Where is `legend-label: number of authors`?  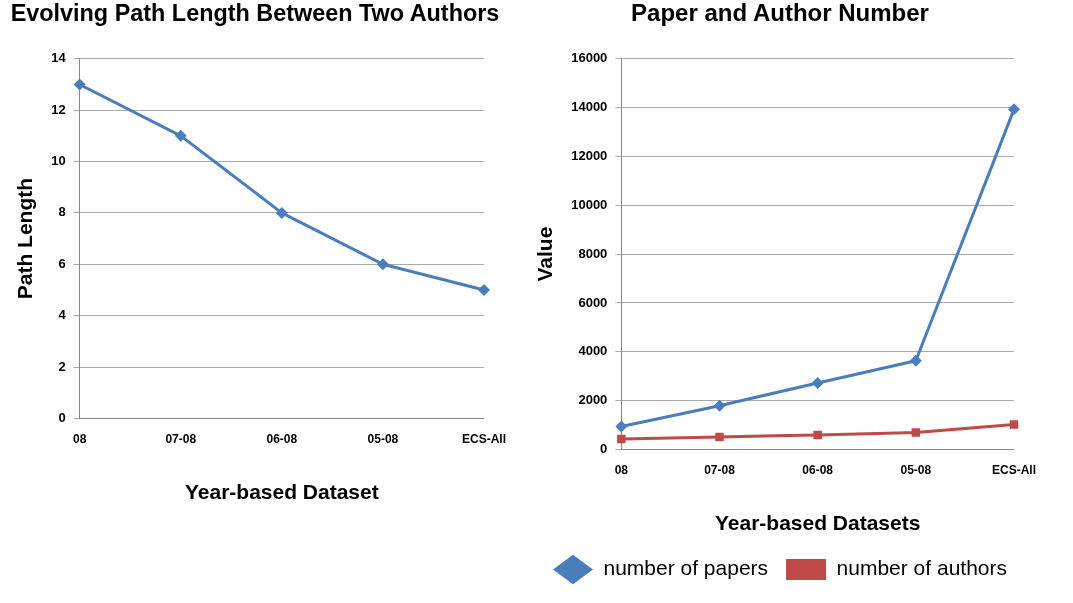
legend-label: number of authors is located at coordinates (922, 568).